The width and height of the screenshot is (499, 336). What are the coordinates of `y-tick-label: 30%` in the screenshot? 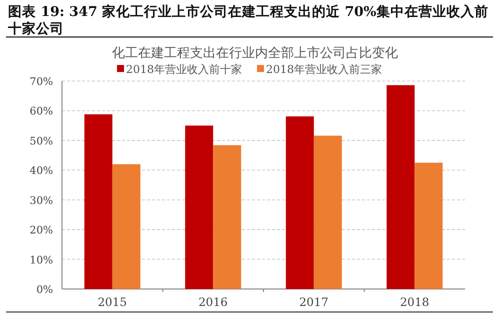 It's located at (42, 200).